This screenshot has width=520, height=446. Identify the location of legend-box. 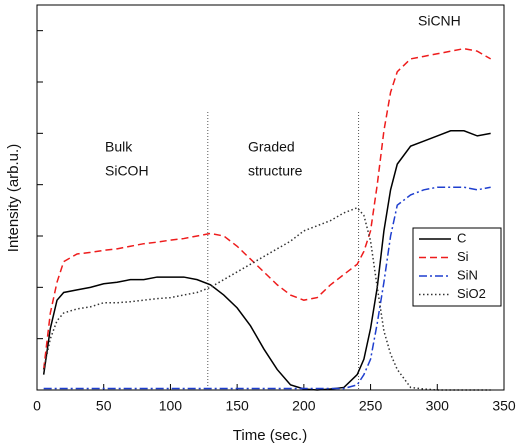
(457, 267).